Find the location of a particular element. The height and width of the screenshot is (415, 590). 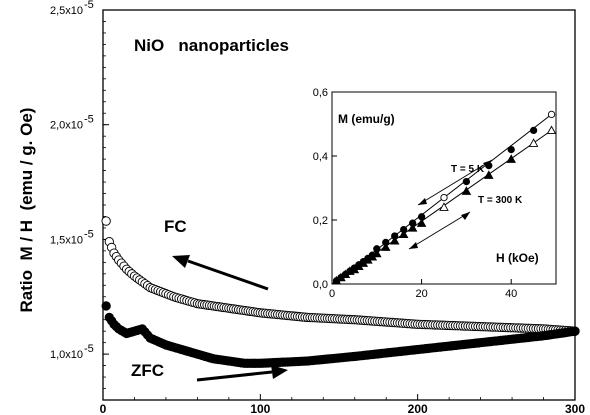

x-tick-label: 300 is located at coordinates (575, 408).